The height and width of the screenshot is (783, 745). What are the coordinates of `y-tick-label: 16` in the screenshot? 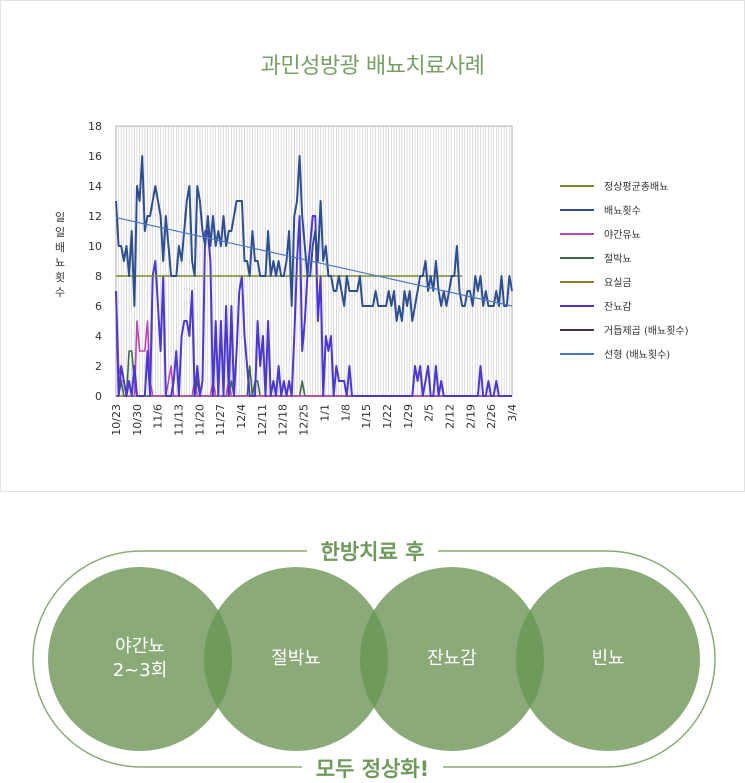 It's located at (95, 156).